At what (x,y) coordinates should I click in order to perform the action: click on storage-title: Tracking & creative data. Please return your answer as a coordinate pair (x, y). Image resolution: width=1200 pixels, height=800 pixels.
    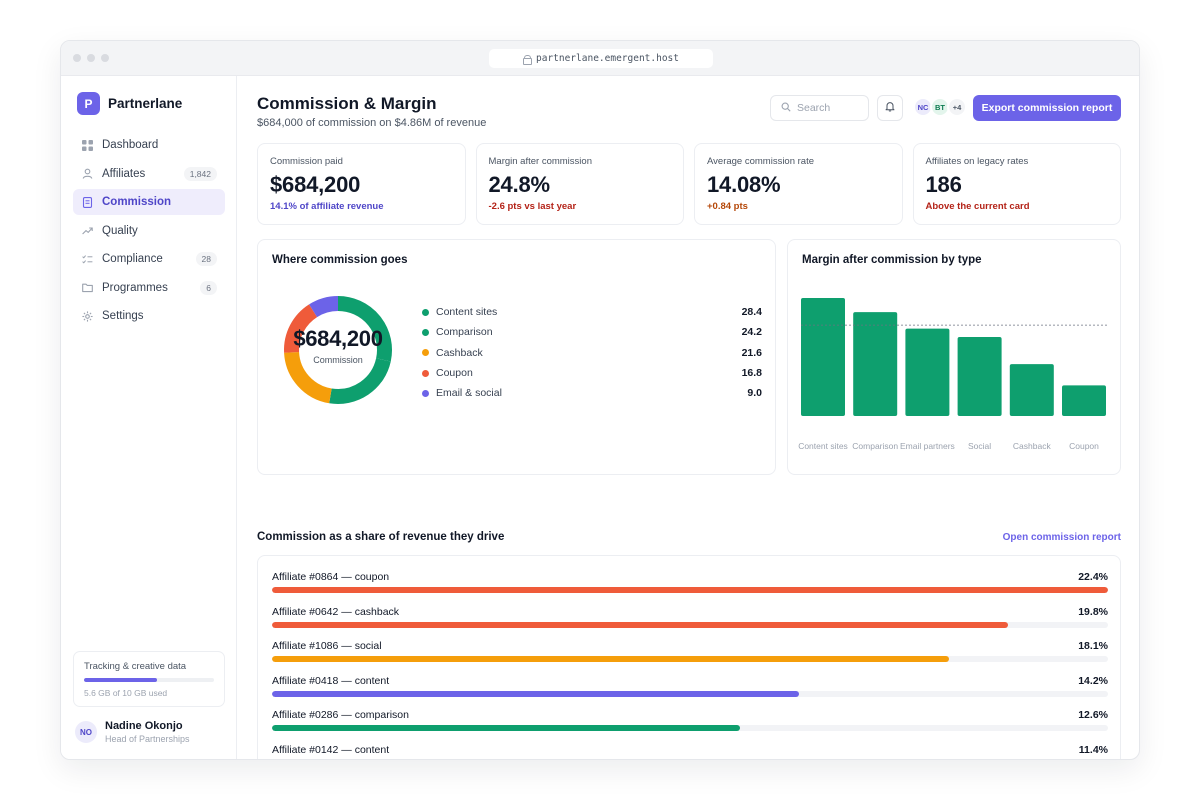
    Looking at the image, I should click on (135, 666).